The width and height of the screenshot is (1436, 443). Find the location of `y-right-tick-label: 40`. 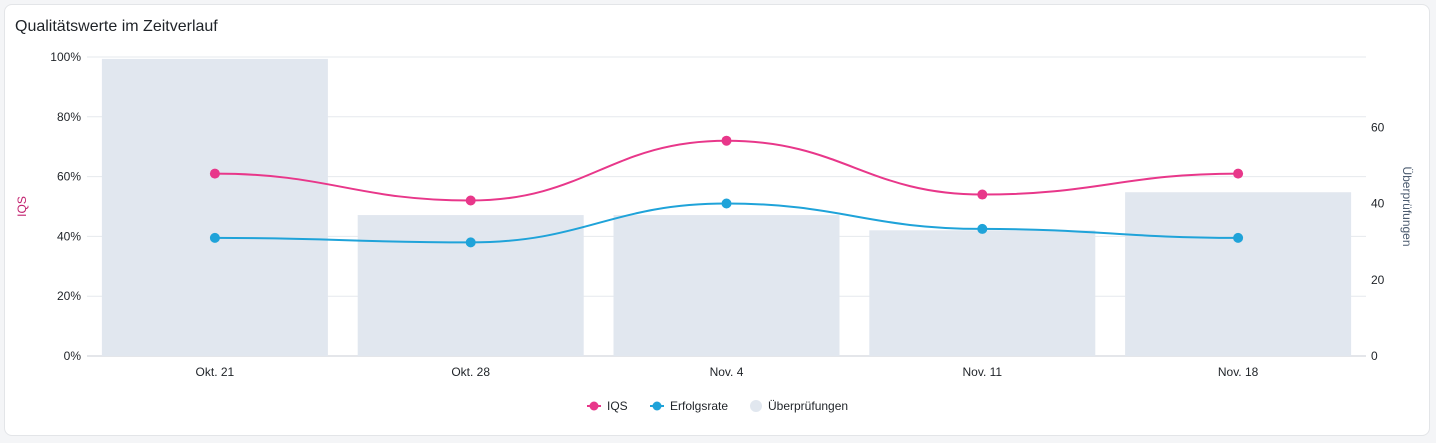

y-right-tick-label: 40 is located at coordinates (1378, 204).